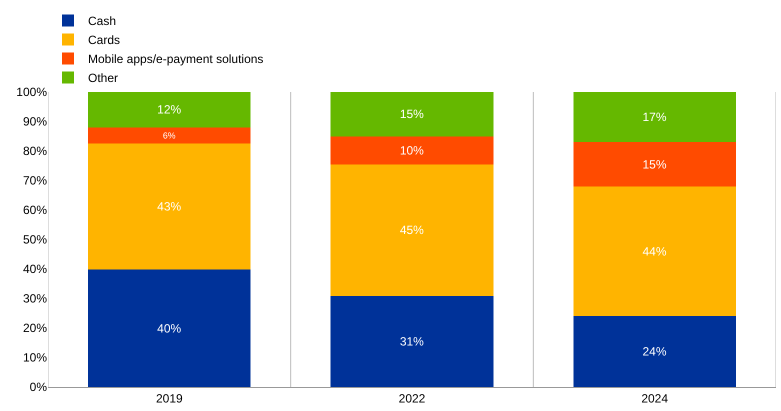 The height and width of the screenshot is (411, 781). Describe the element at coordinates (32, 92) in the screenshot. I see `y-tick-label: 100%` at that location.